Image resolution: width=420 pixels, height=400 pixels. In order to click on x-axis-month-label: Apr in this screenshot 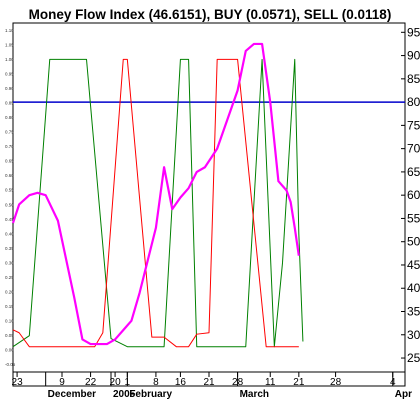, I will do `click(403, 394)`.